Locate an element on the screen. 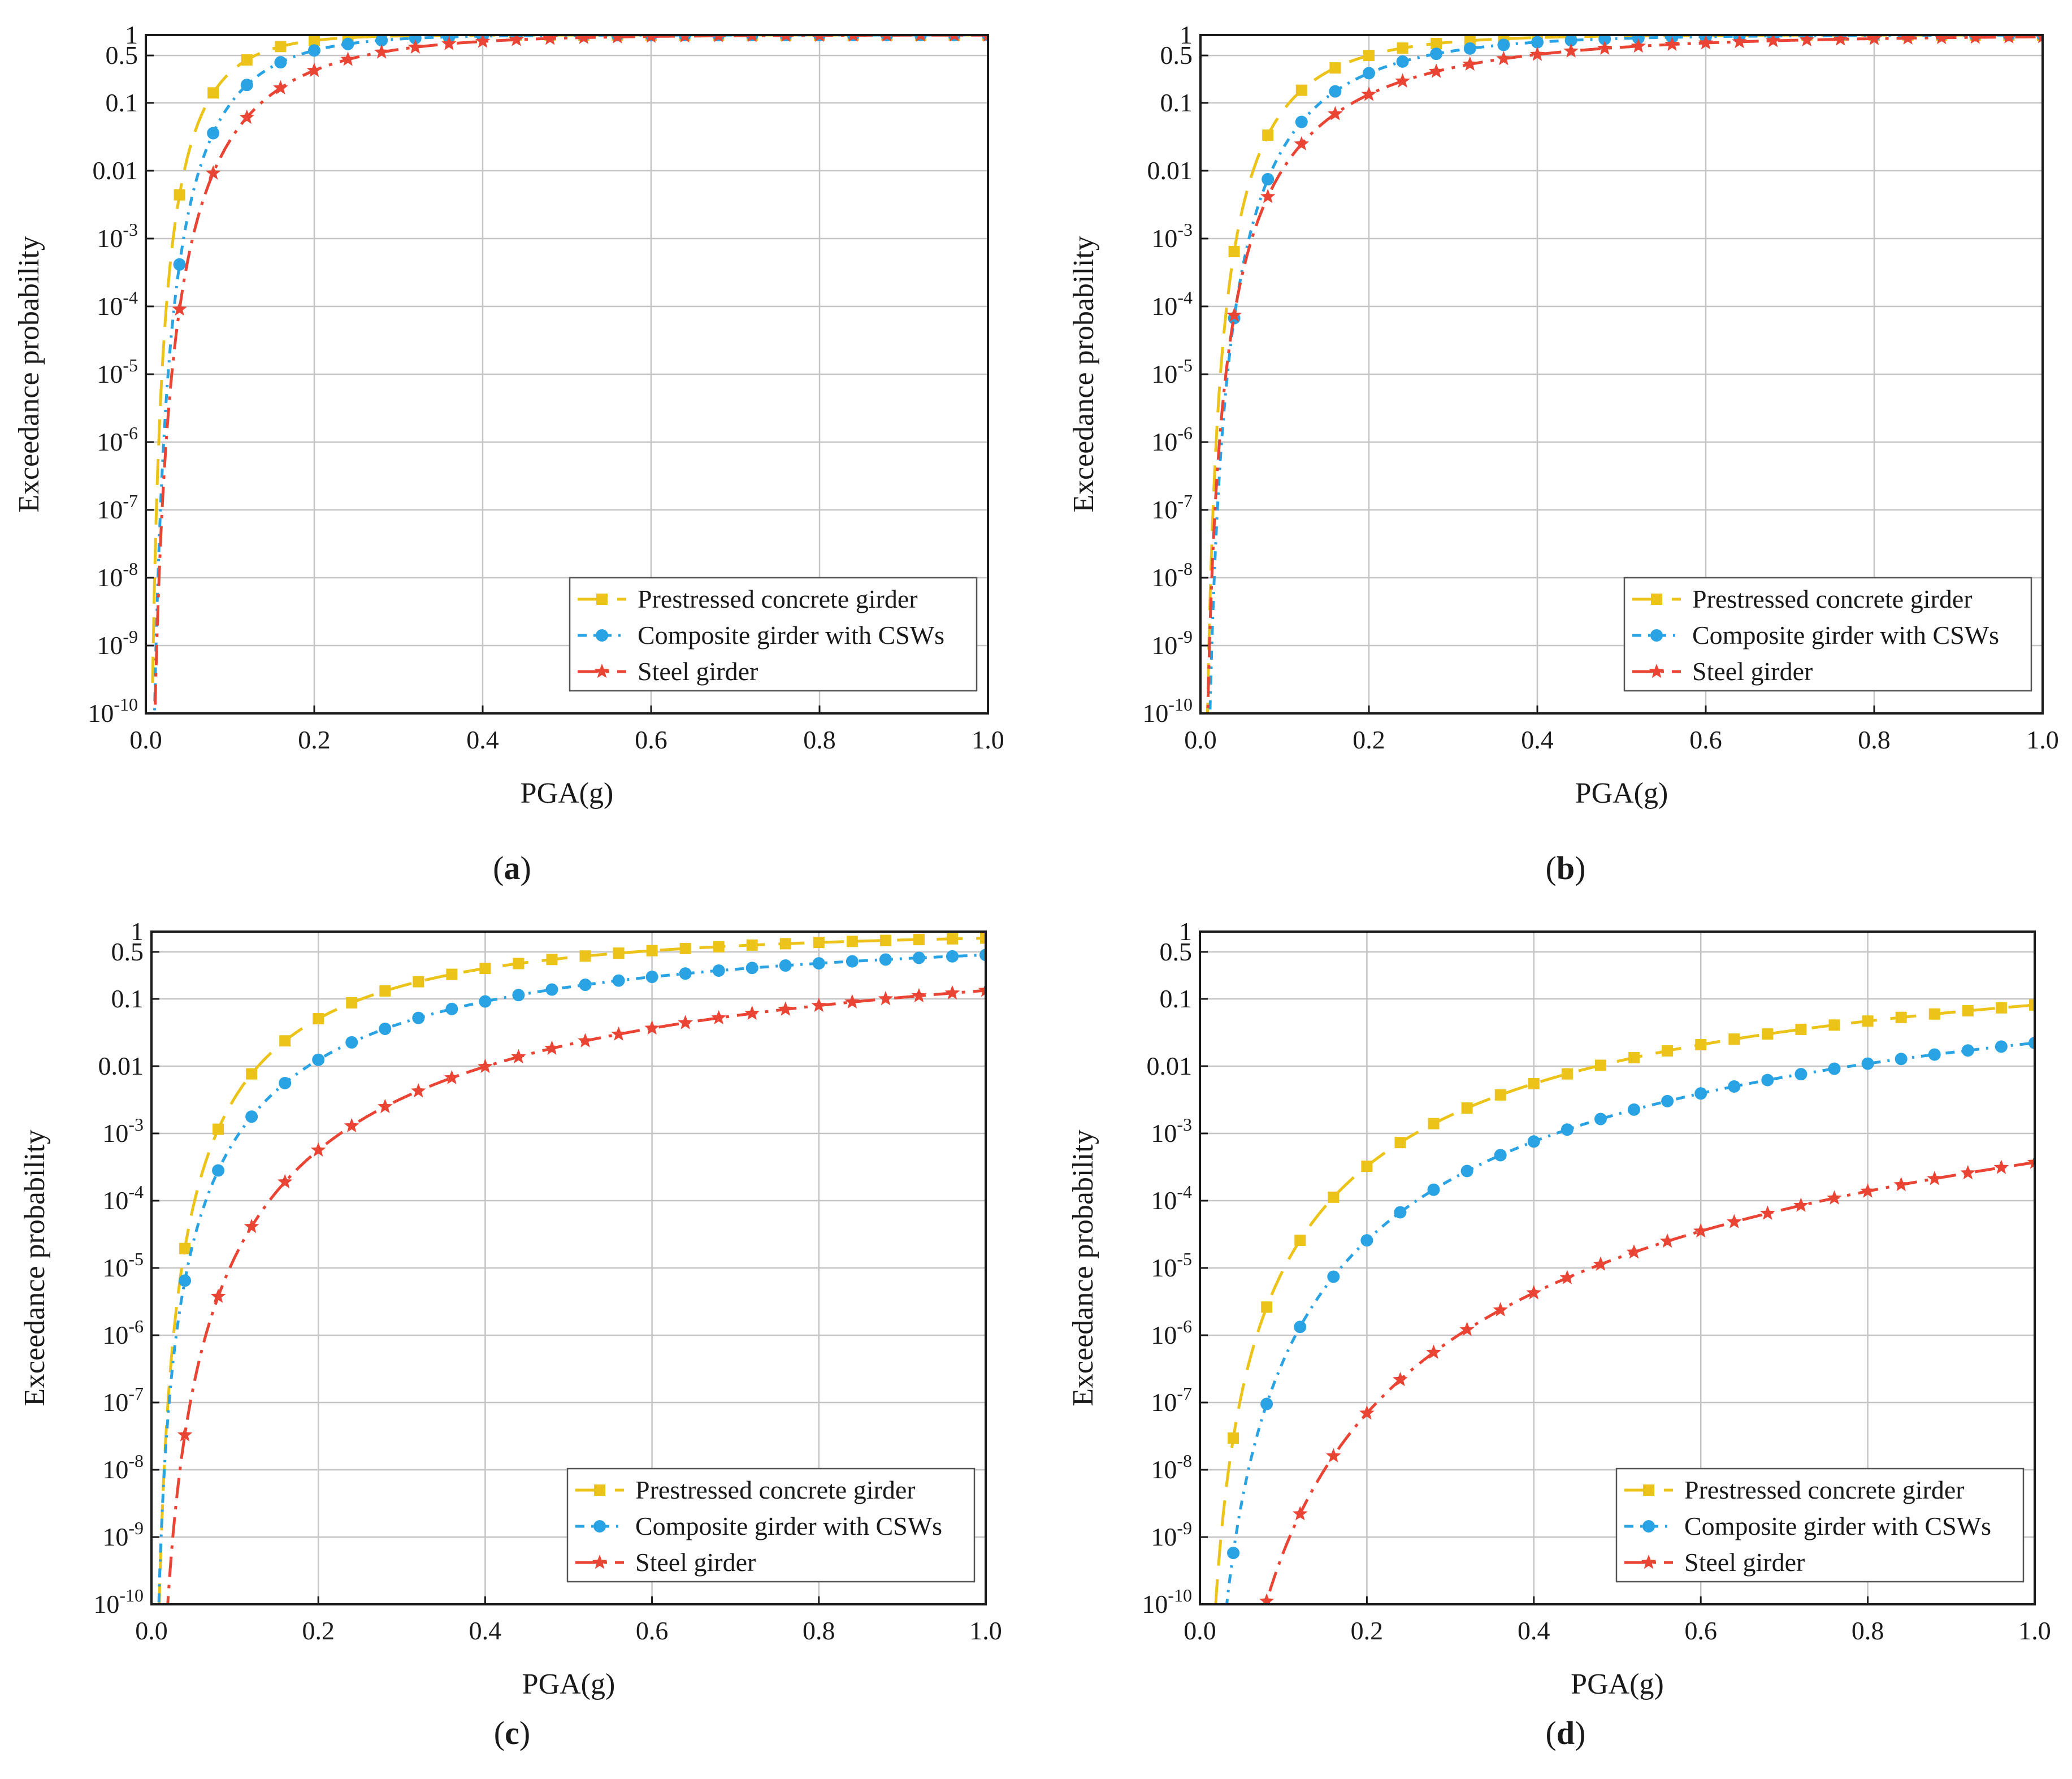  x-tick-label: 1.0 is located at coordinates (988, 739).